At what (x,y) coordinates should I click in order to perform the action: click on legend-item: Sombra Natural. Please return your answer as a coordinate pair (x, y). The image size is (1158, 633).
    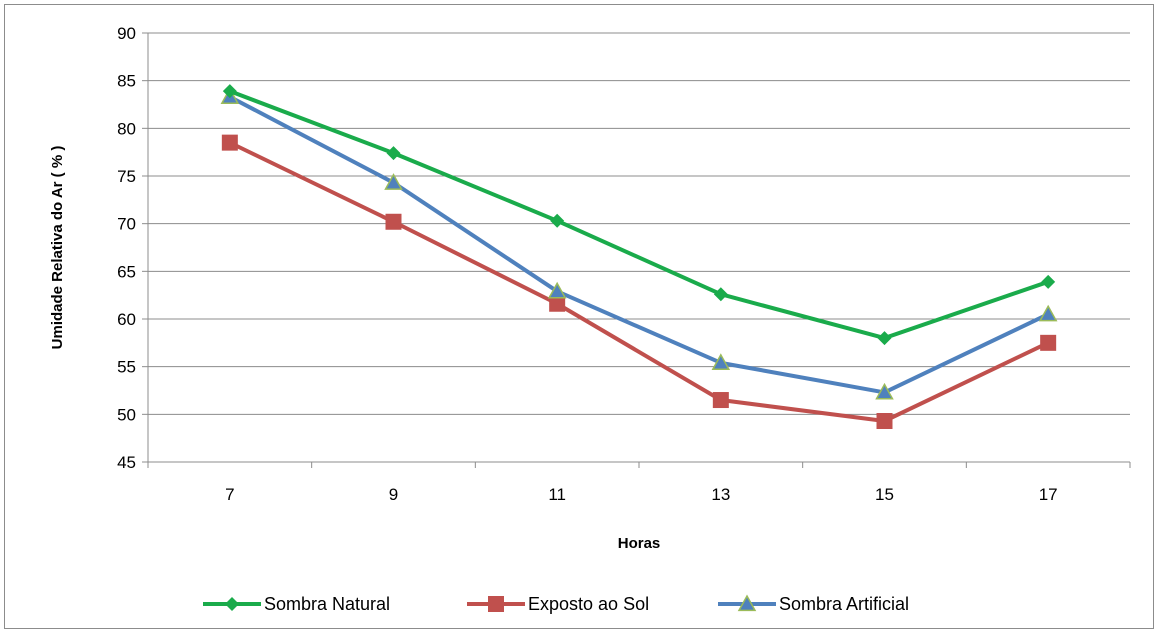
    Looking at the image, I should click on (296, 604).